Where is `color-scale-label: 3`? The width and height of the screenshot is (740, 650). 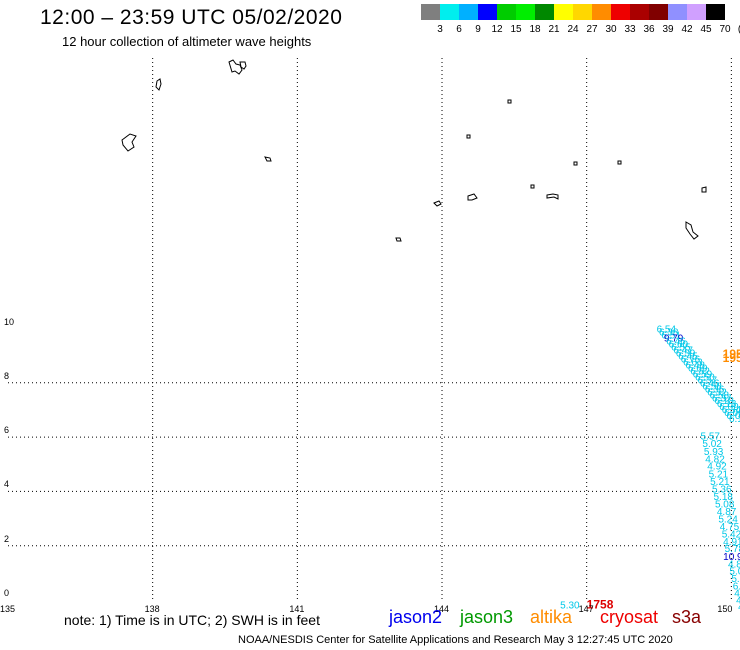
color-scale-label: 3 is located at coordinates (440, 29).